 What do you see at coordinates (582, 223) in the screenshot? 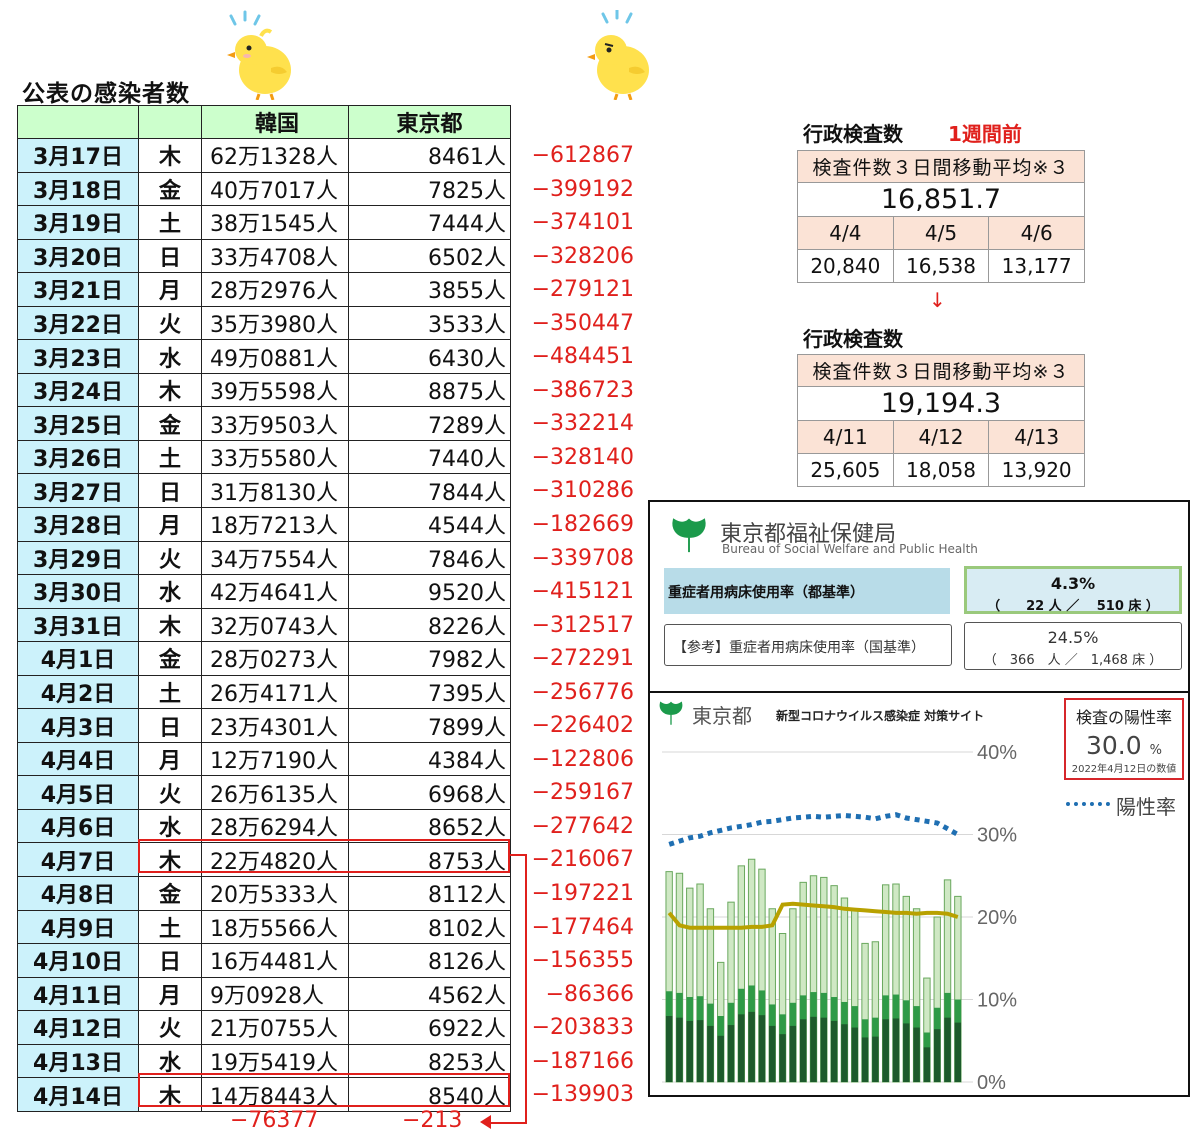
I see `row-difference: −374101` at bounding box center [582, 223].